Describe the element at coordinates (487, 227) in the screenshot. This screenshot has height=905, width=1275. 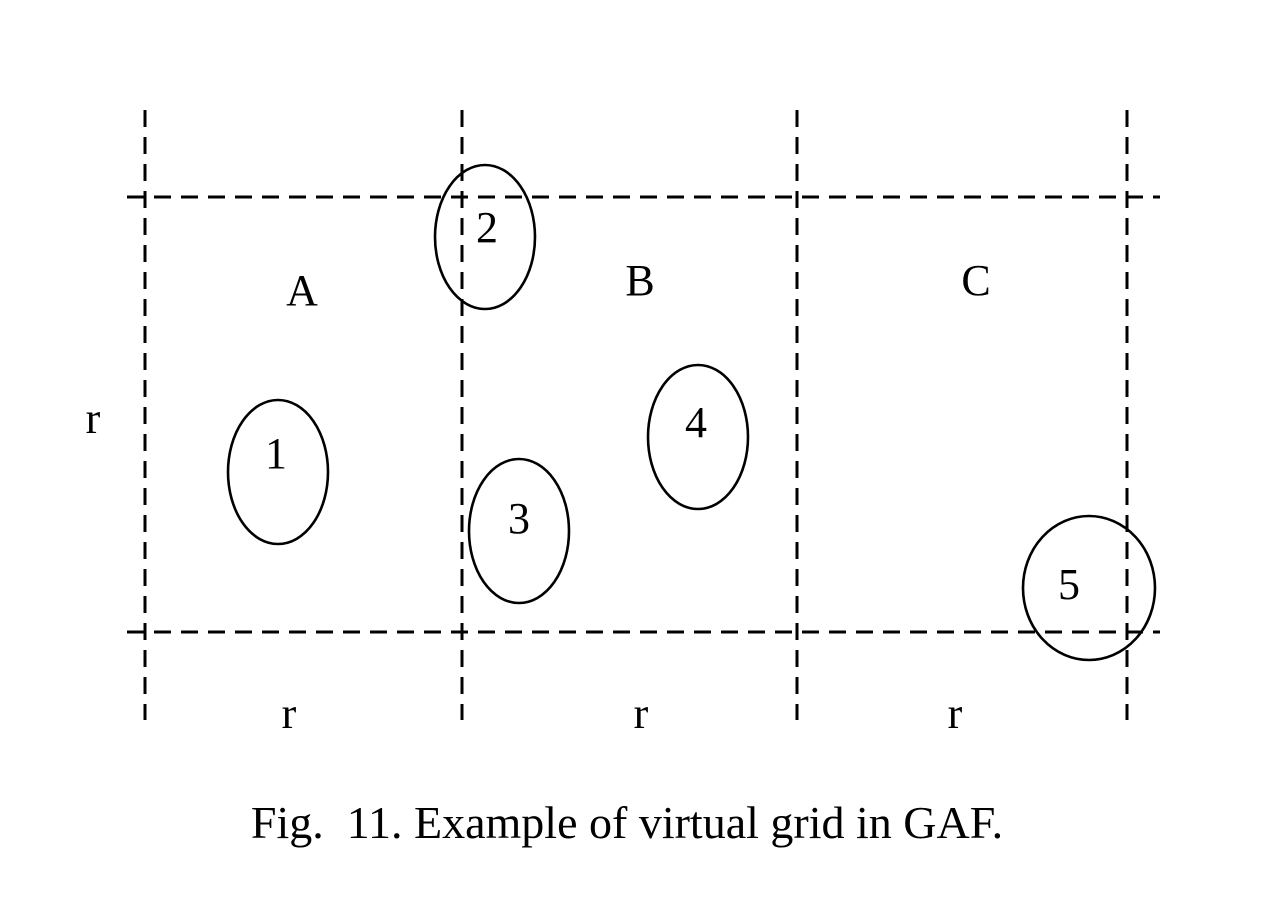
I see `node-2-label: 2` at that location.